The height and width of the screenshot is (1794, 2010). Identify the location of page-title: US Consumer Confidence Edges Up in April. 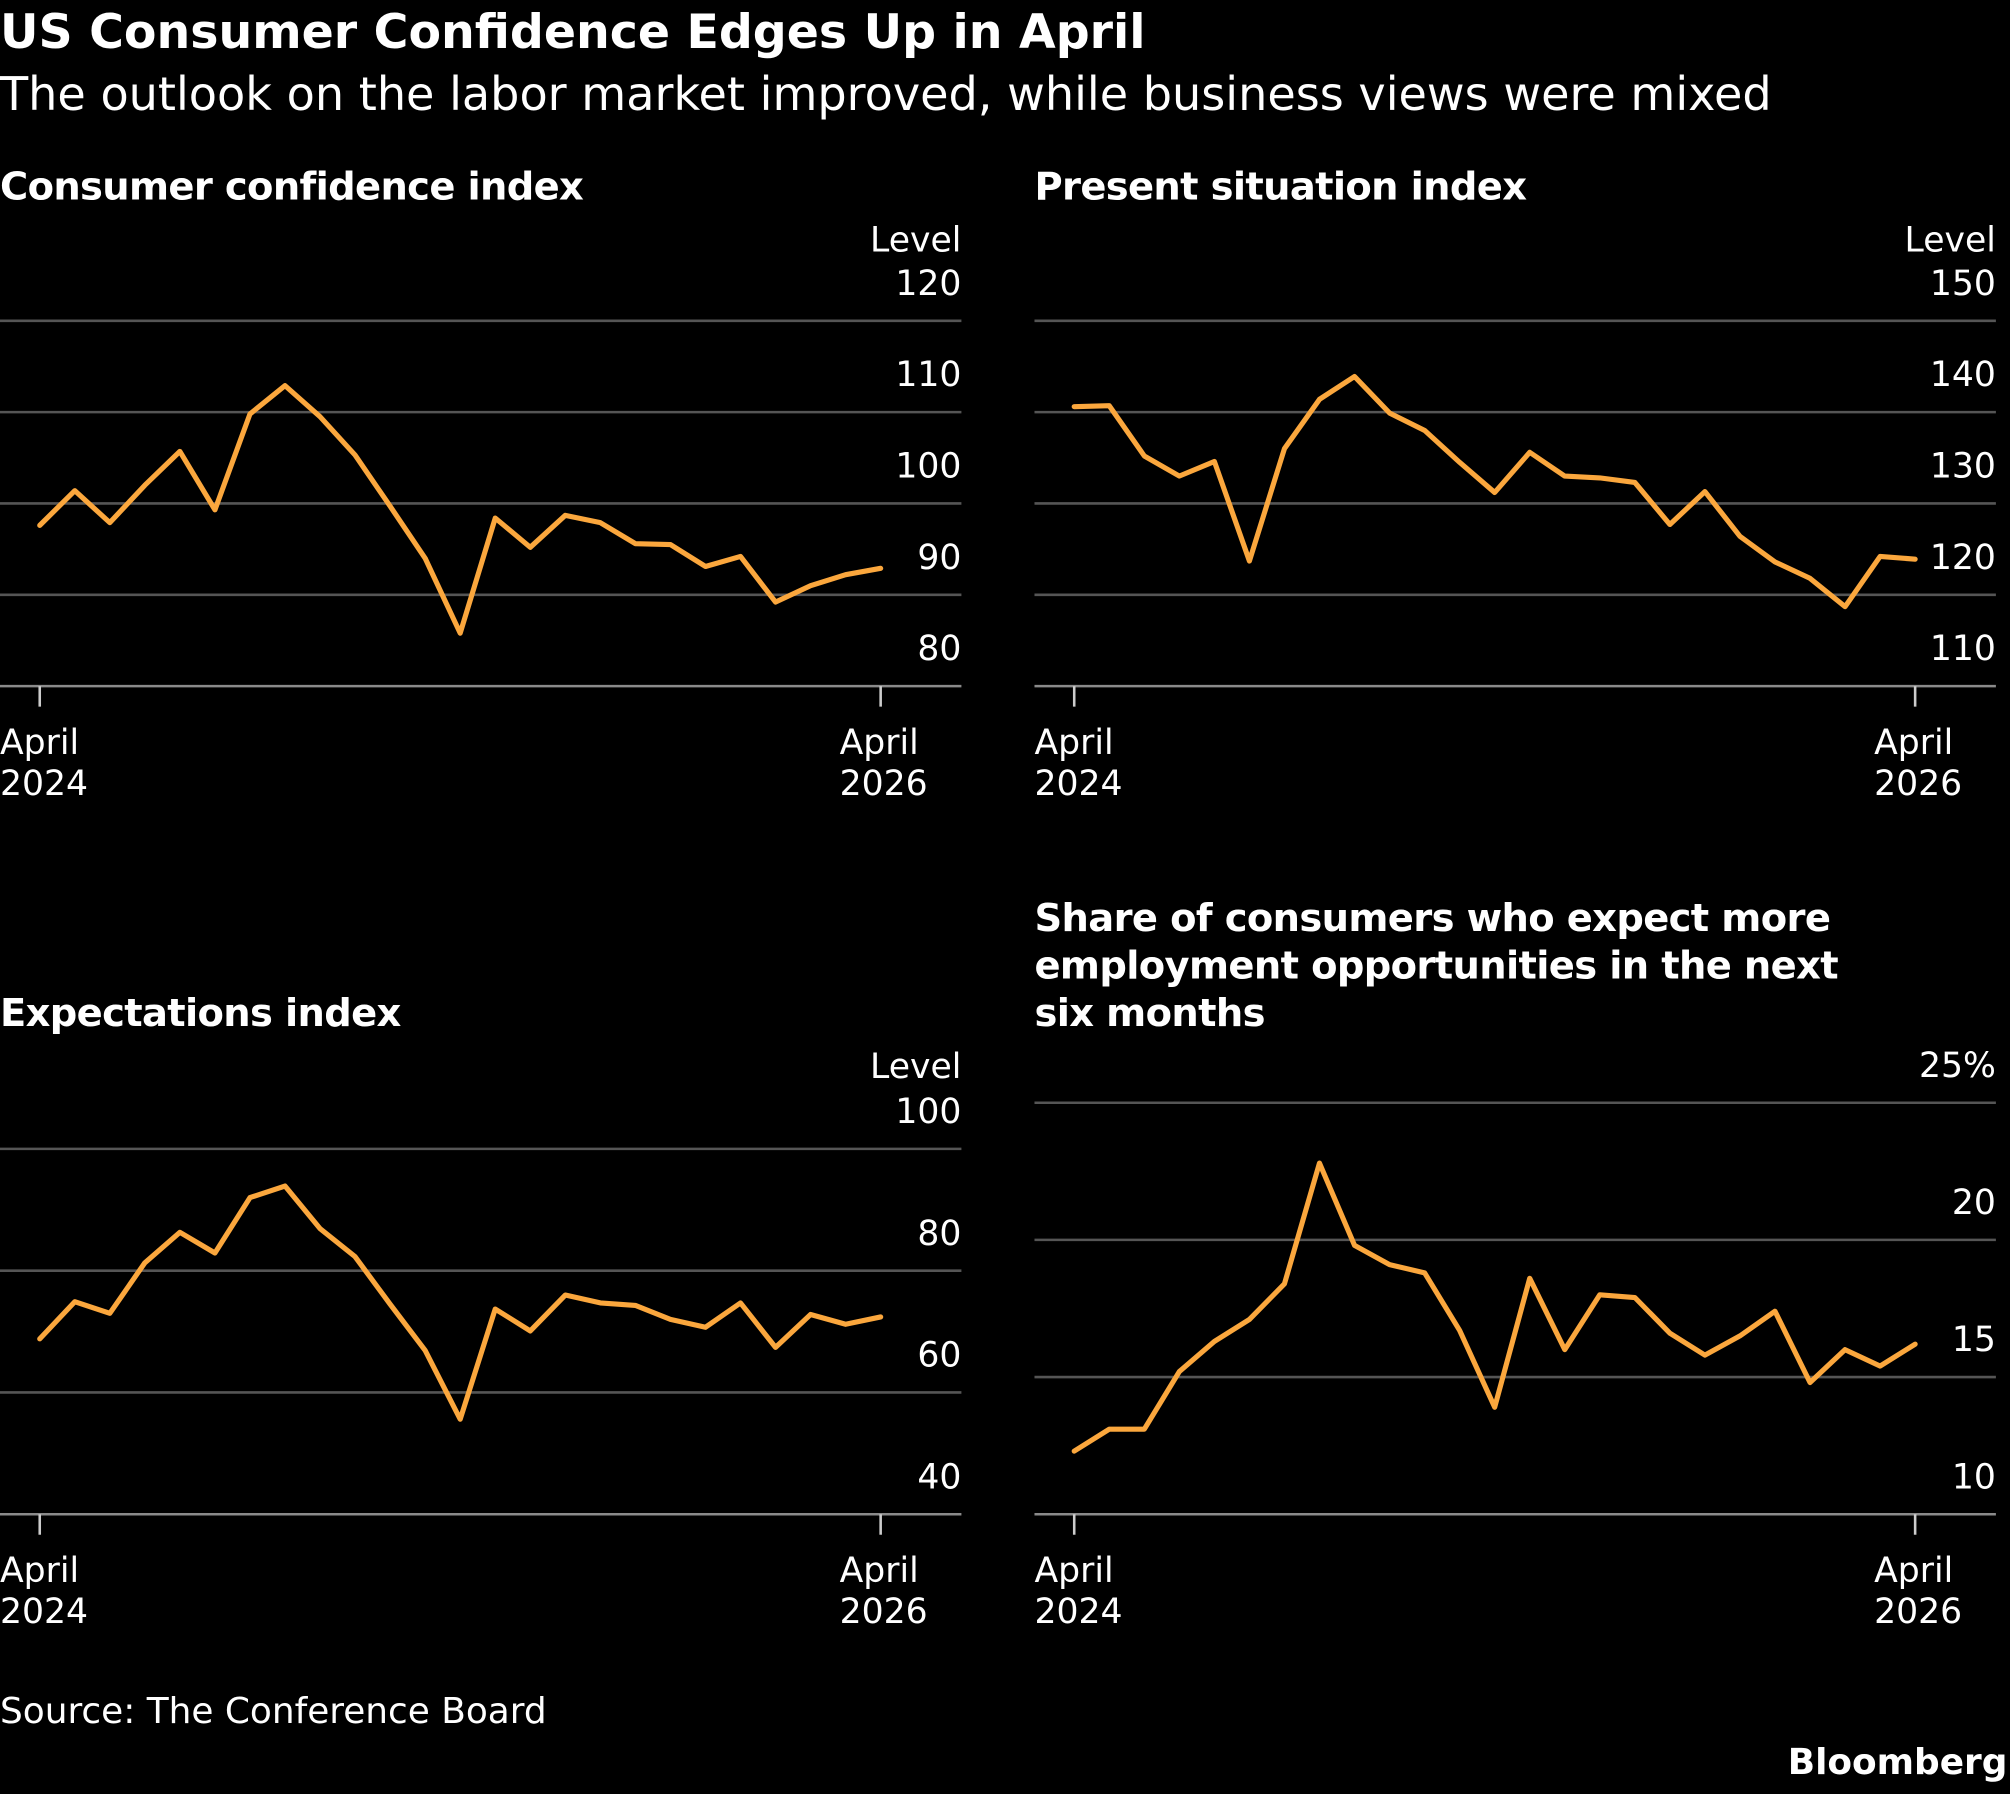
(573, 32).